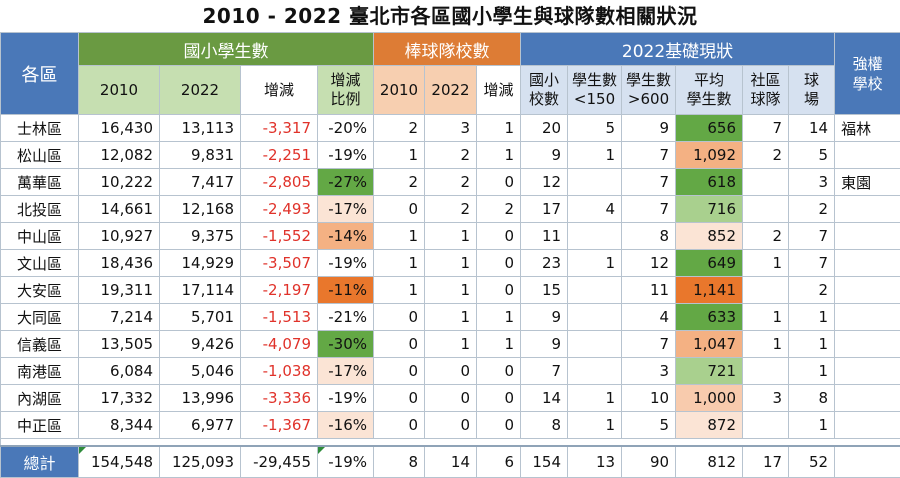  Describe the element at coordinates (450, 443) in the screenshot. I see `spacer-row` at that location.